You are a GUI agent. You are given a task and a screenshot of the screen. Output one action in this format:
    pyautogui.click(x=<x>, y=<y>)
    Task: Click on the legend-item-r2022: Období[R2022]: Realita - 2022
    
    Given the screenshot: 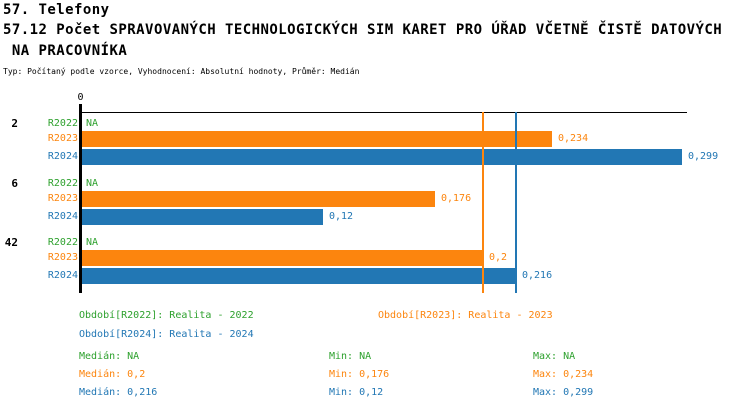 What is the action you would take?
    pyautogui.click(x=166, y=315)
    